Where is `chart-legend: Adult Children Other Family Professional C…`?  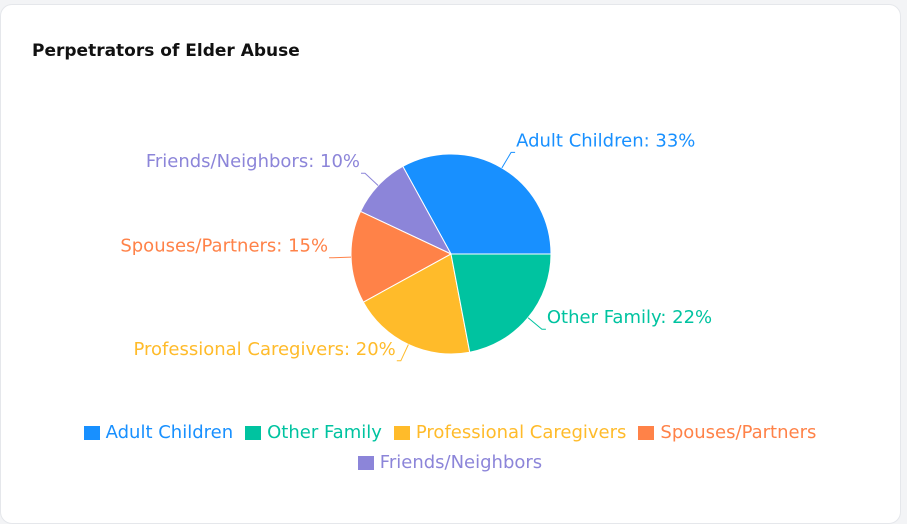
chart-legend: Adult Children Other Family Professional C… is located at coordinates (450, 448).